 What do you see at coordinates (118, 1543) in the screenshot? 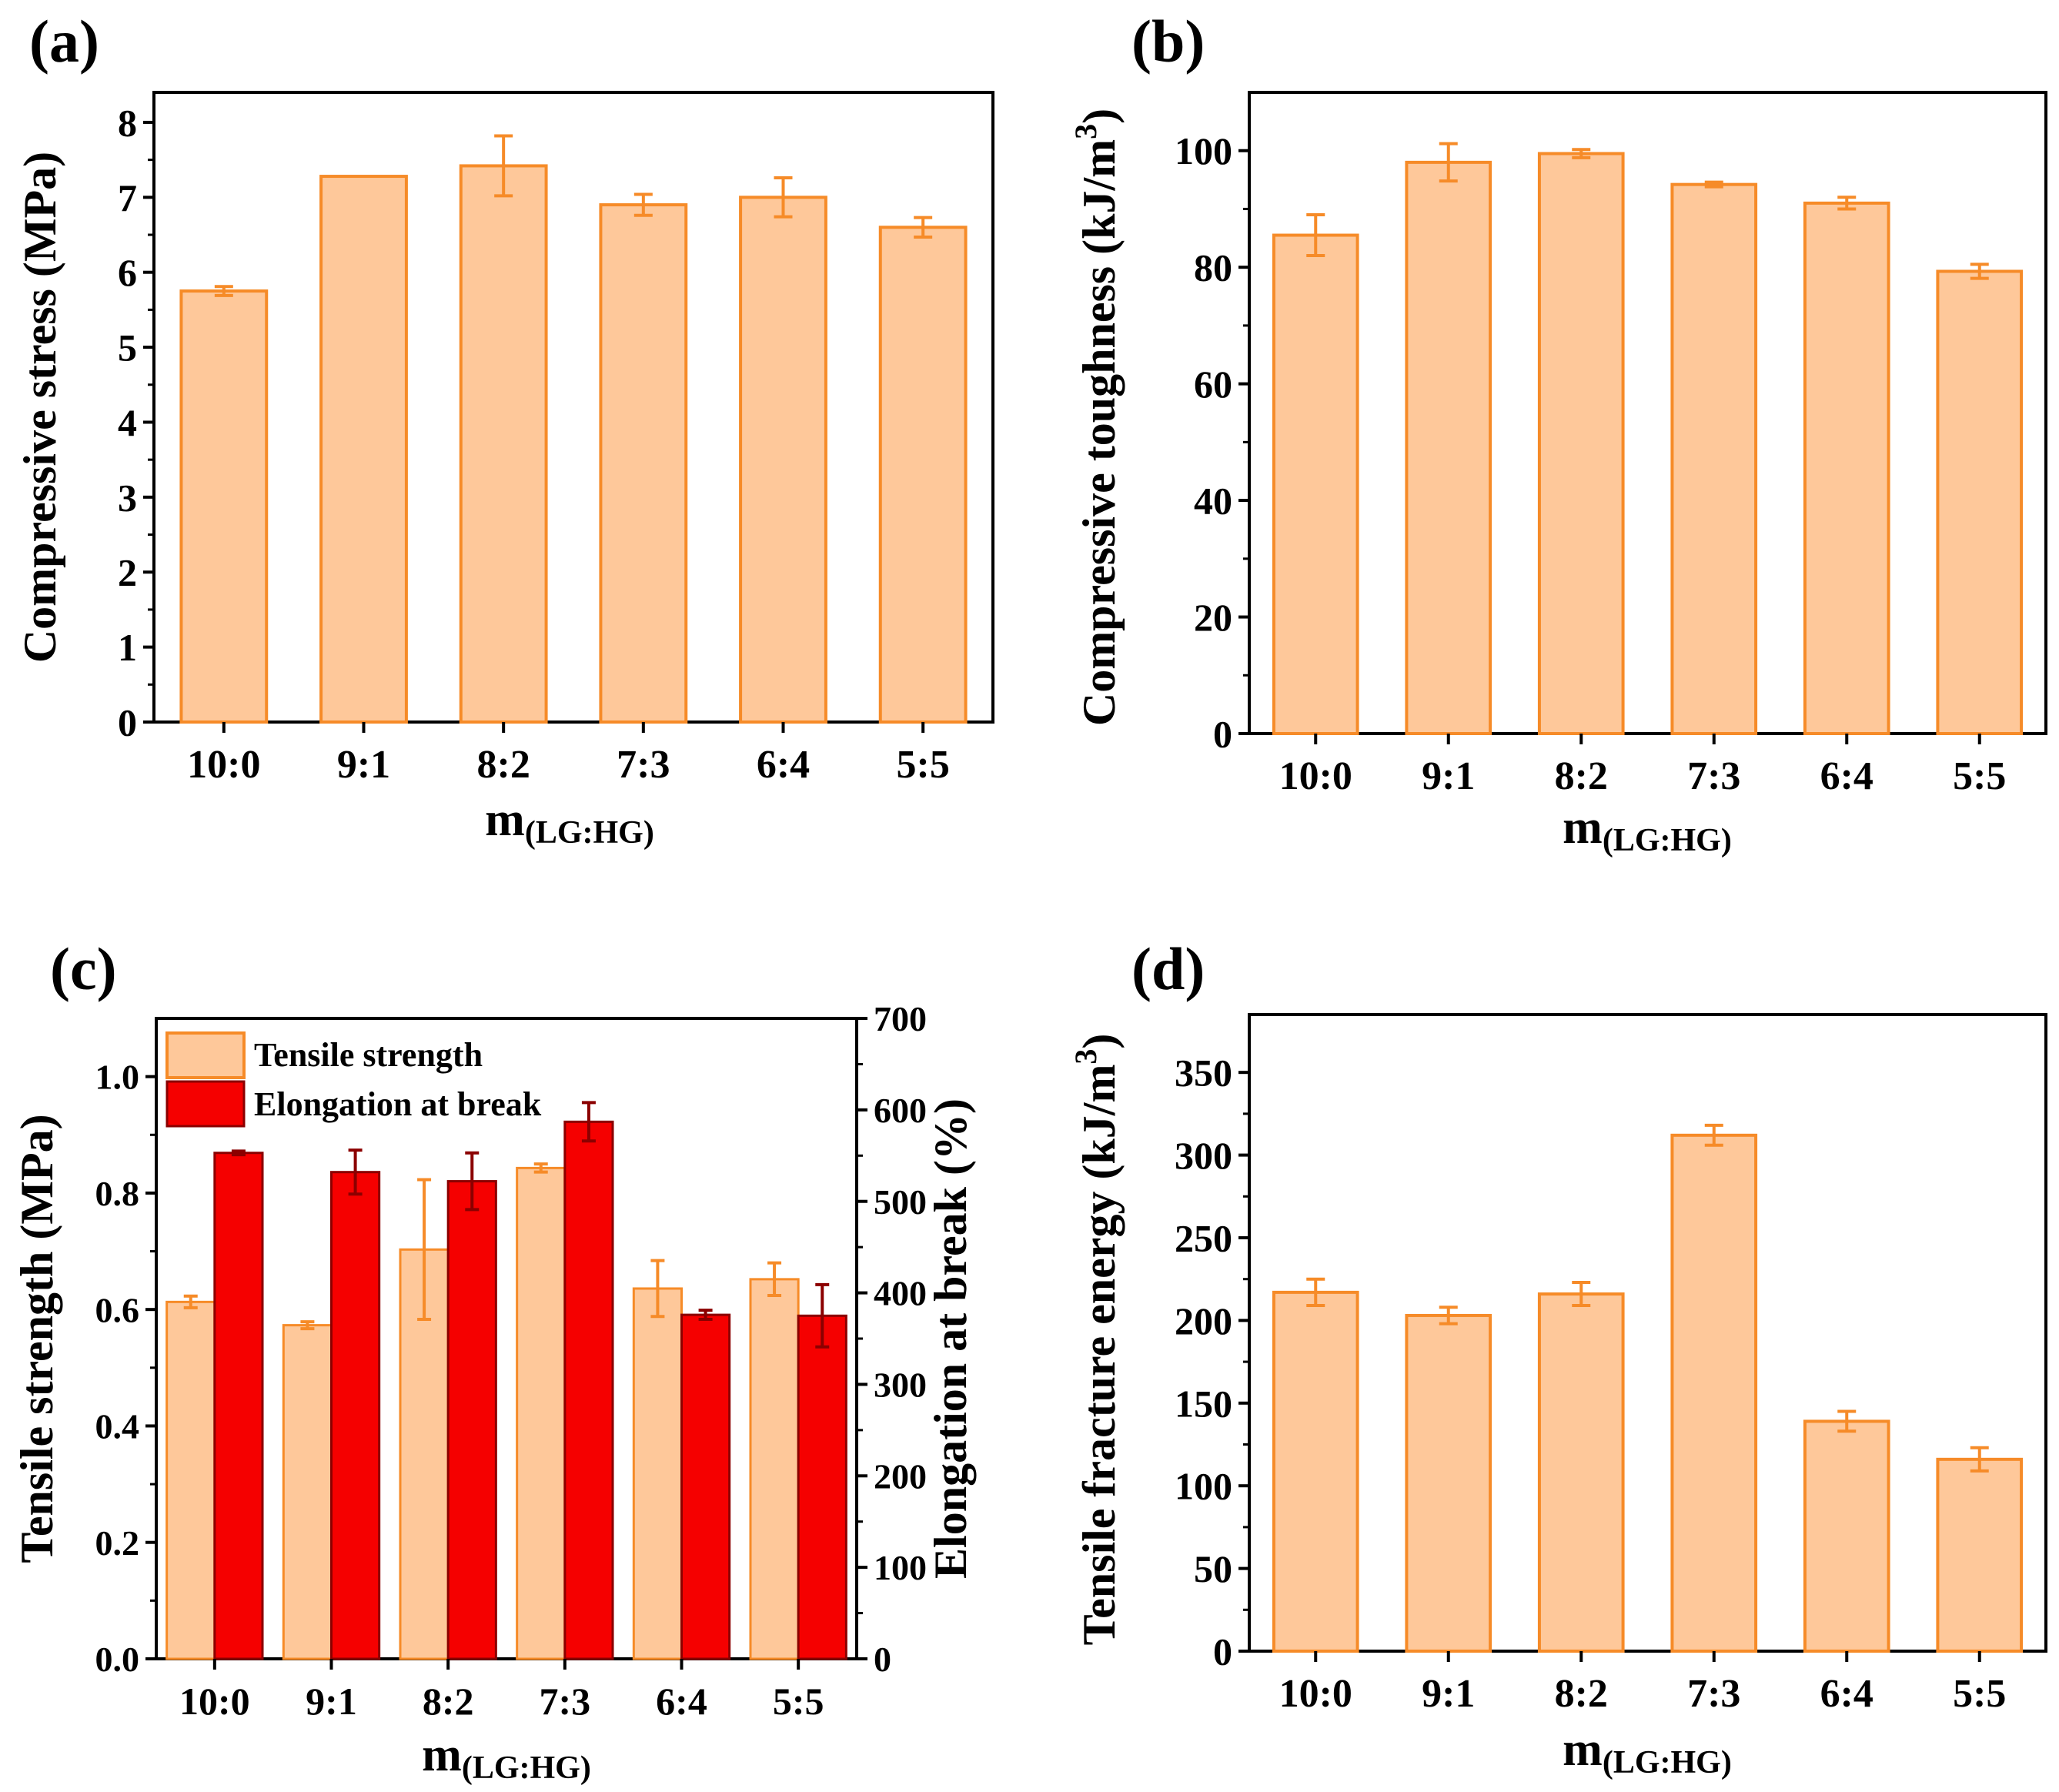
I see `c-y-left-tick-label-1: 0.2` at bounding box center [118, 1543].